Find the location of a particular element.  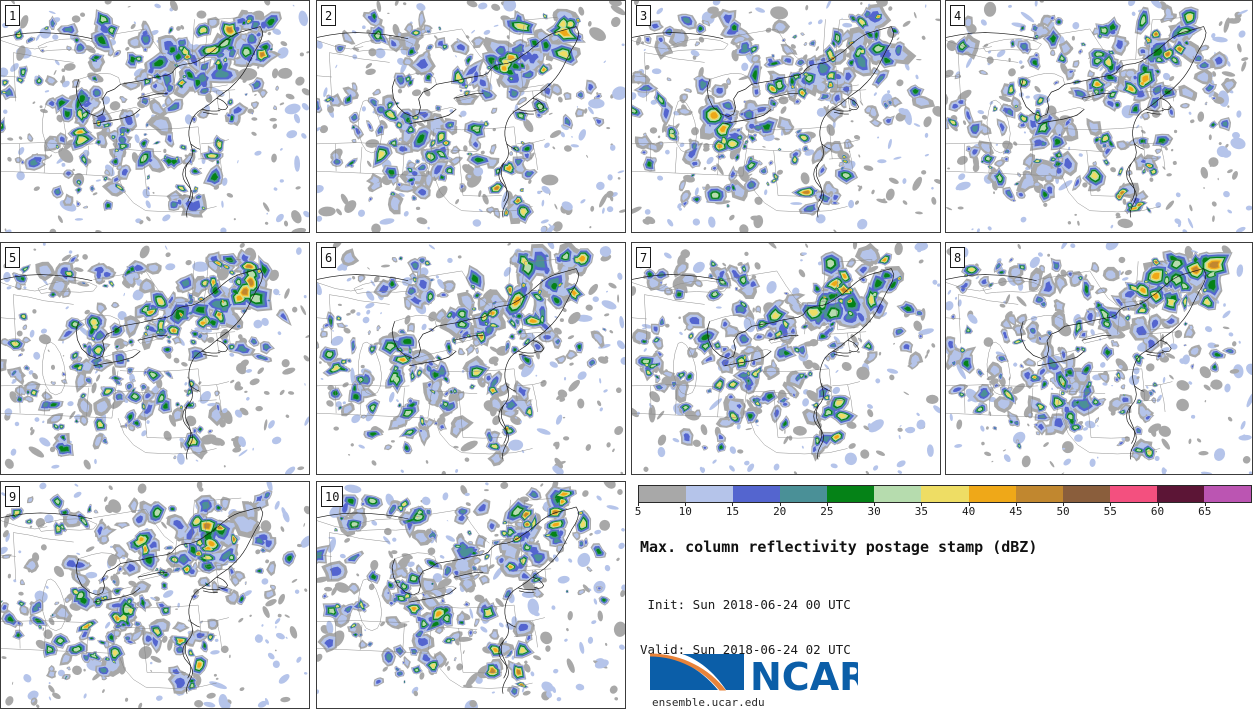

colorbar-tick-50: 50 is located at coordinates (1063, 511).